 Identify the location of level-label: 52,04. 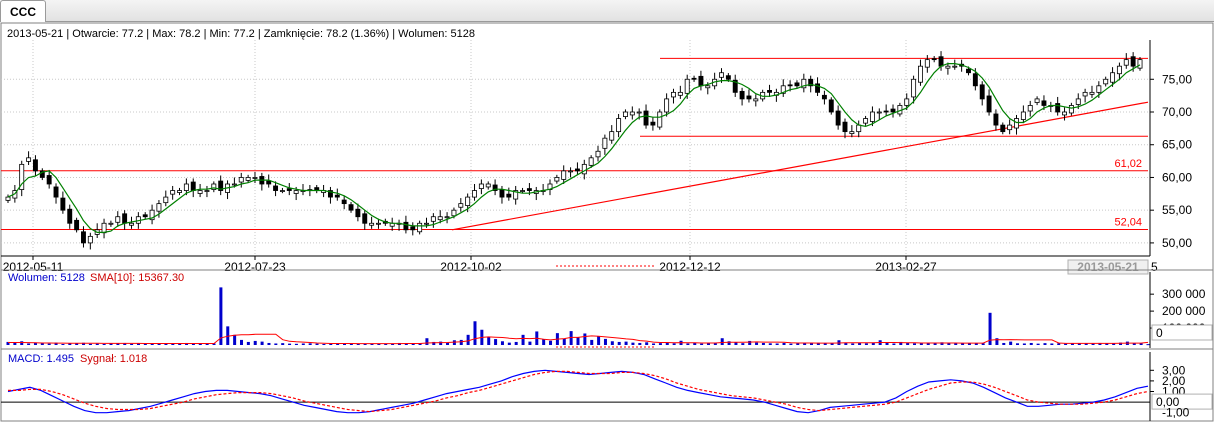
(1128, 223).